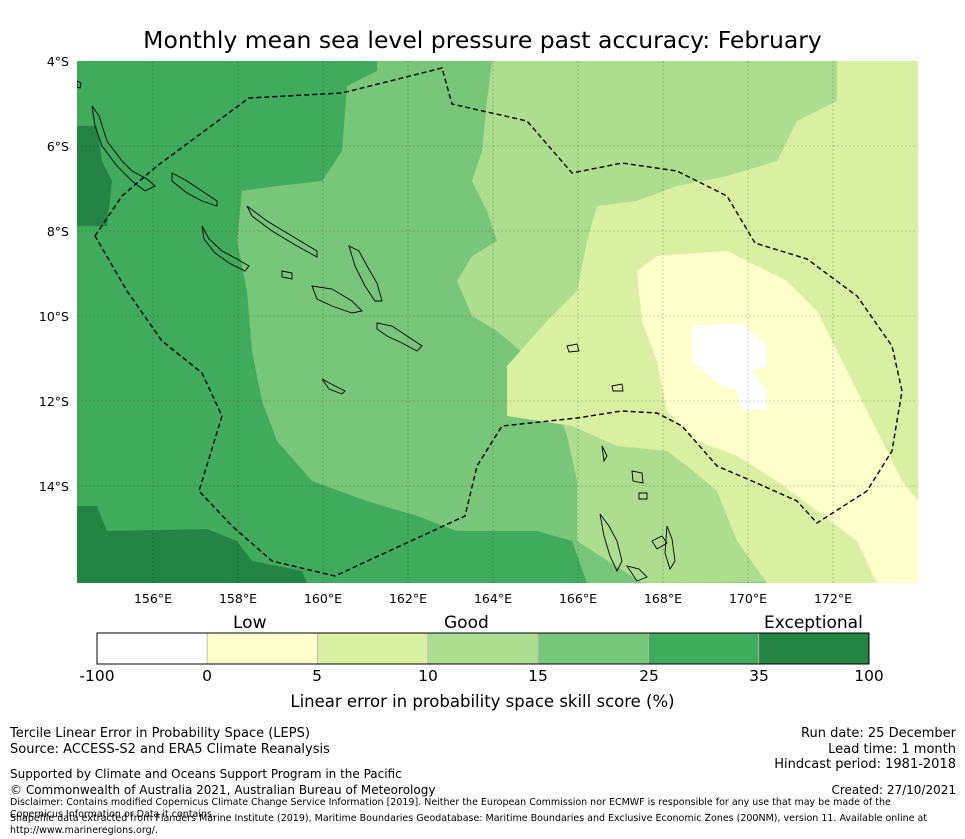  What do you see at coordinates (573, 348) in the screenshot?
I see `island-santa-cruz` at bounding box center [573, 348].